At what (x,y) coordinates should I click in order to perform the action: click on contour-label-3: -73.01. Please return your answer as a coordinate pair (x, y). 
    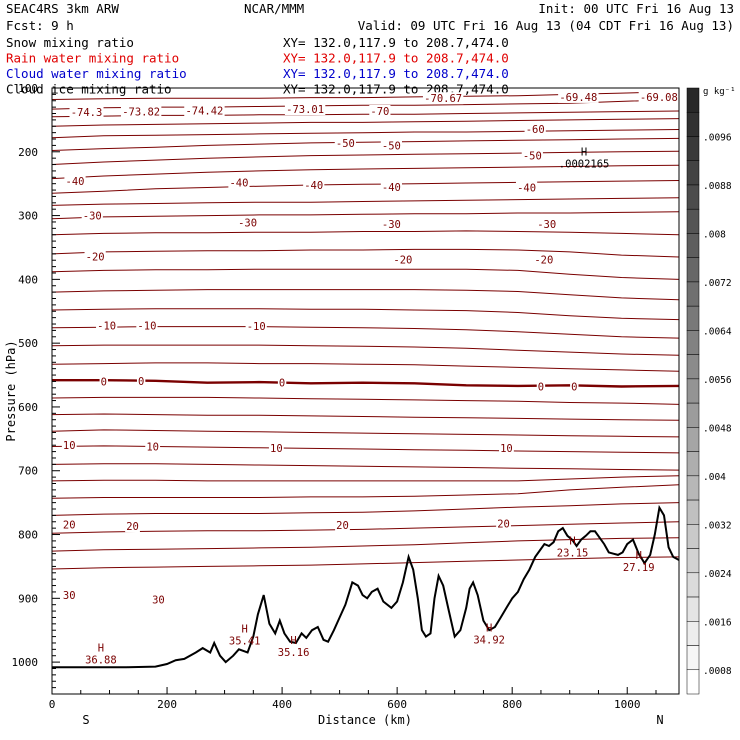
    Looking at the image, I should click on (305, 110).